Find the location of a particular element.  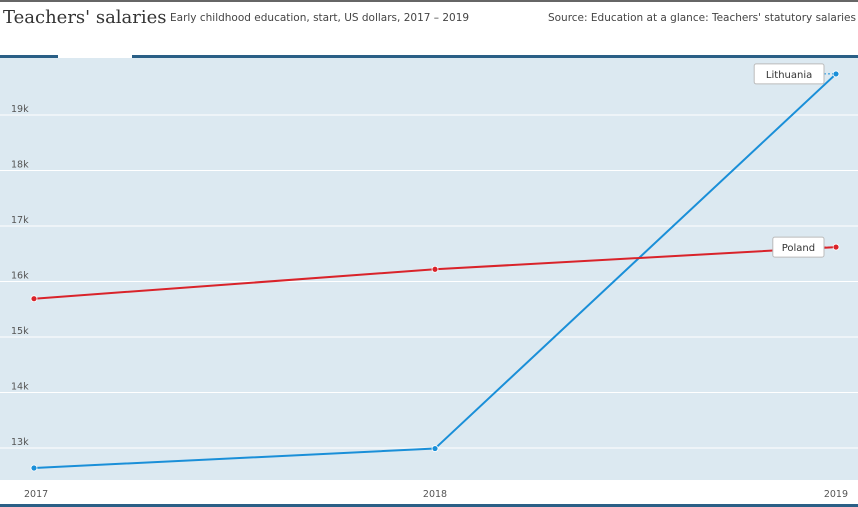

y-tick-label: 17k is located at coordinates (20, 220).